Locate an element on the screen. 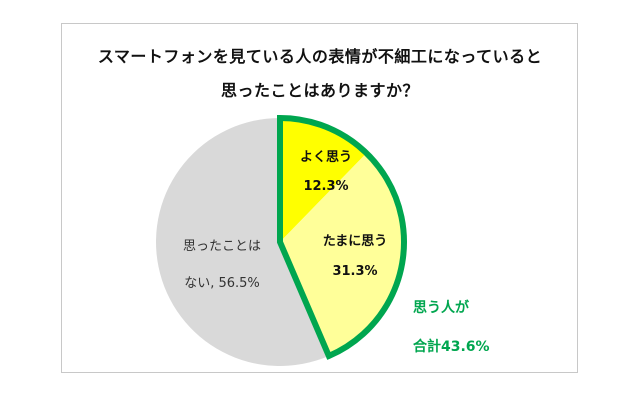 The width and height of the screenshot is (640, 400). slice-label-often: よく思う is located at coordinates (326, 157).